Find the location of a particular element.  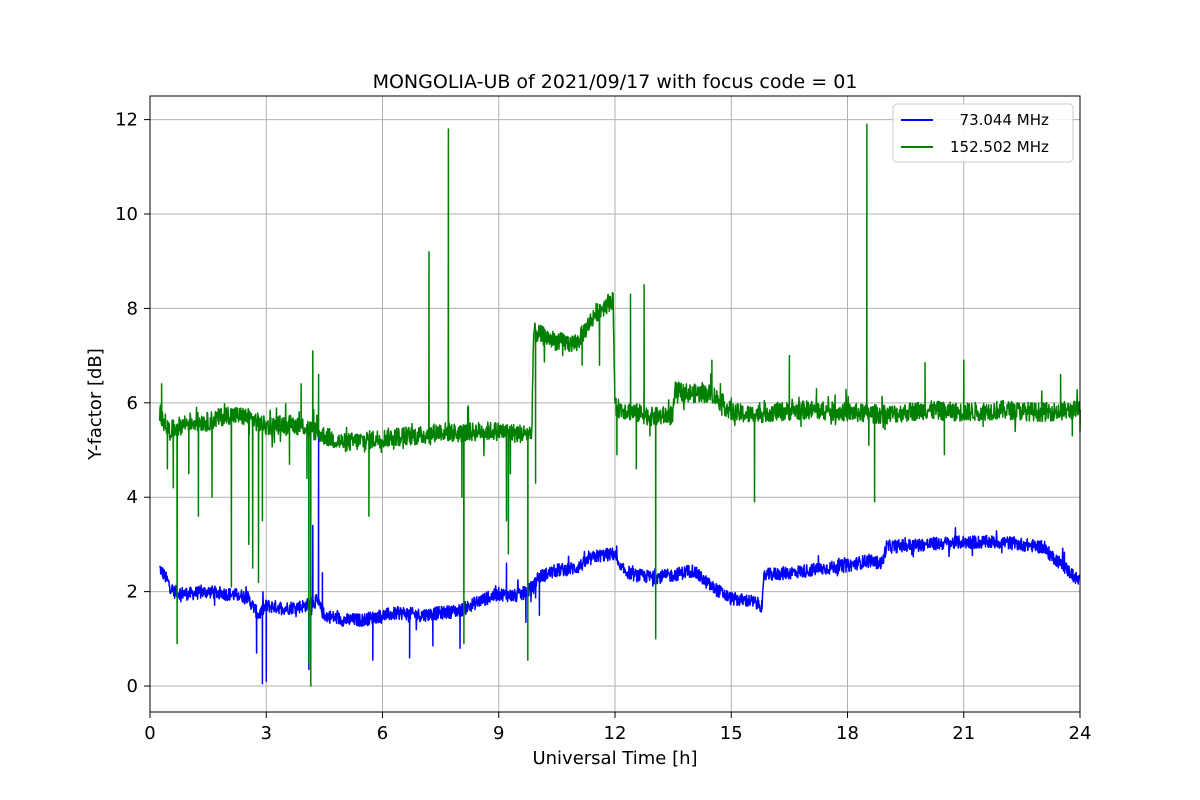

x-tick-label: 24 is located at coordinates (1080, 733).